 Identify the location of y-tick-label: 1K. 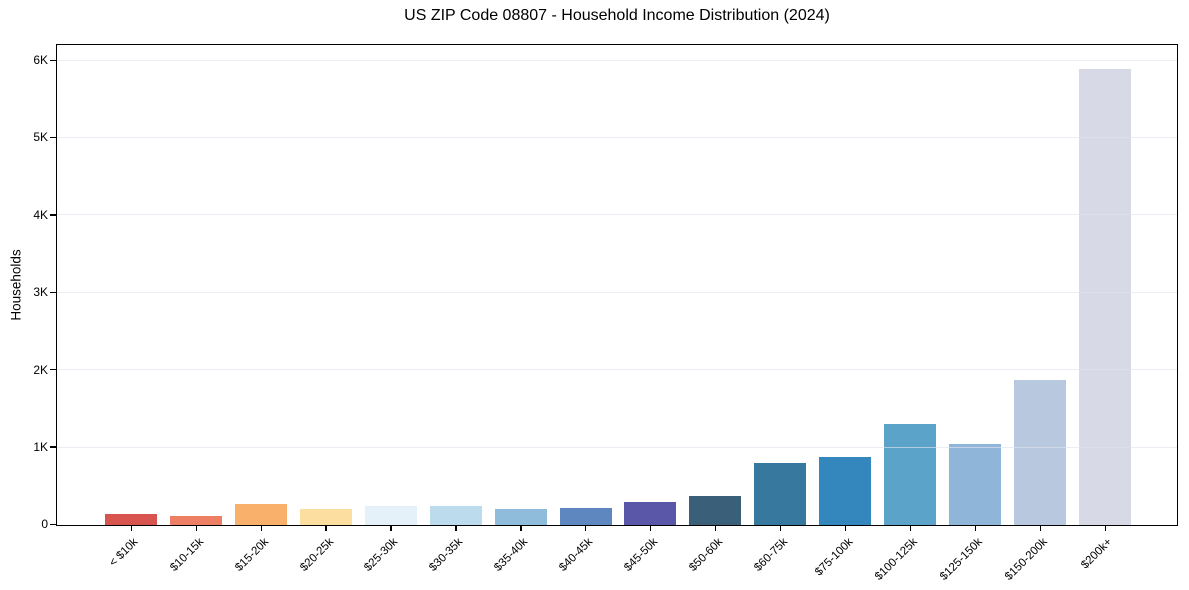
(40, 446).